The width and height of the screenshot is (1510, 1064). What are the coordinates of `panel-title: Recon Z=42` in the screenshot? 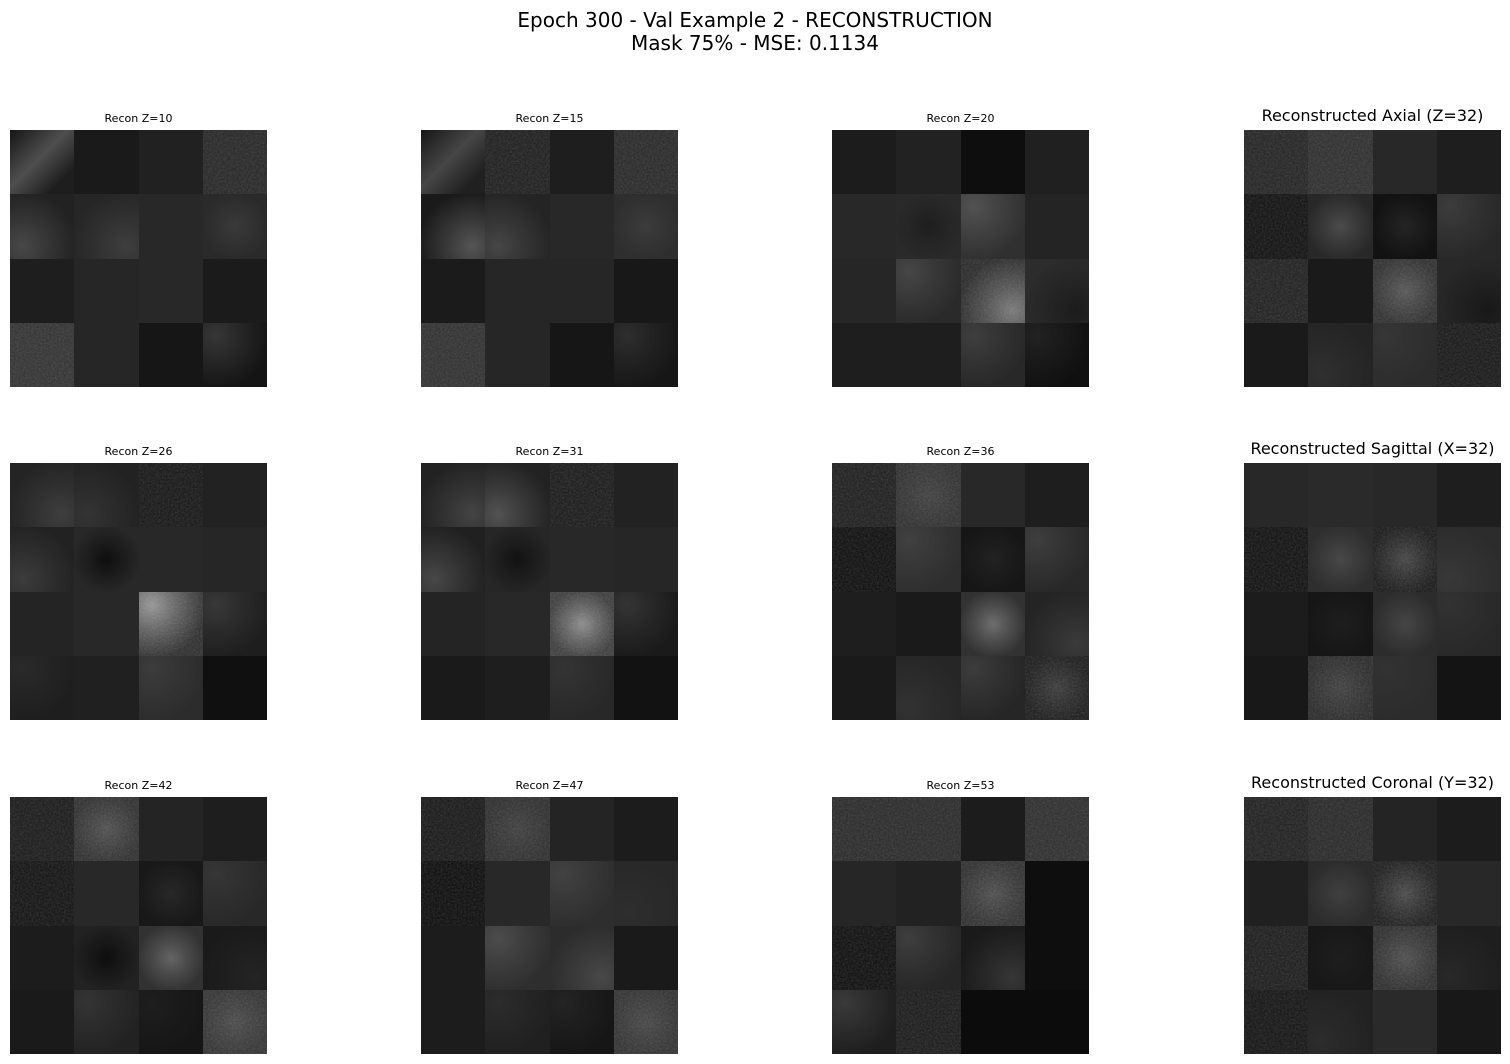 It's located at (138, 785).